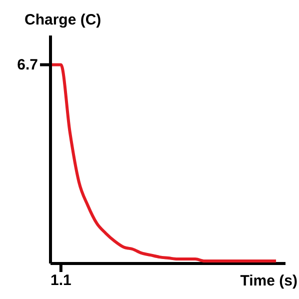  What do you see at coordinates (27, 65) in the screenshot?
I see `text: 6.7` at bounding box center [27, 65].